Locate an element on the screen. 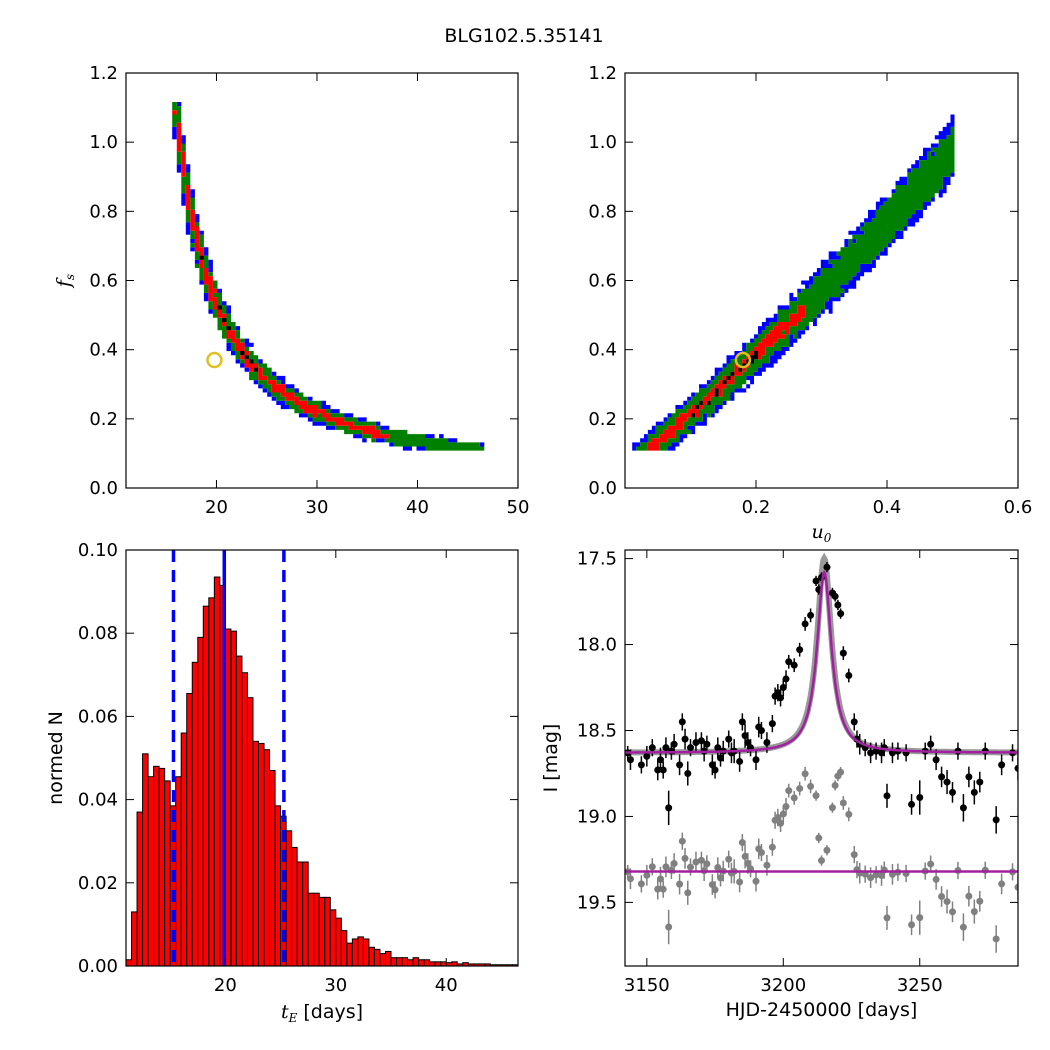  y-tick-label: 18.5 is located at coordinates (597, 730).